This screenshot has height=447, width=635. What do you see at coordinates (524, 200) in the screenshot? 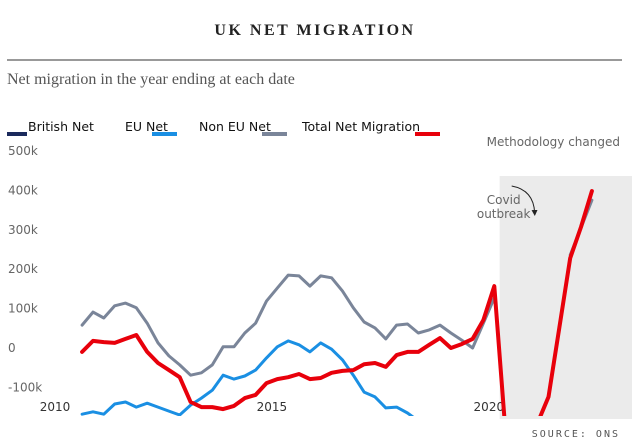
I see `covid-arrow` at bounding box center [524, 200].